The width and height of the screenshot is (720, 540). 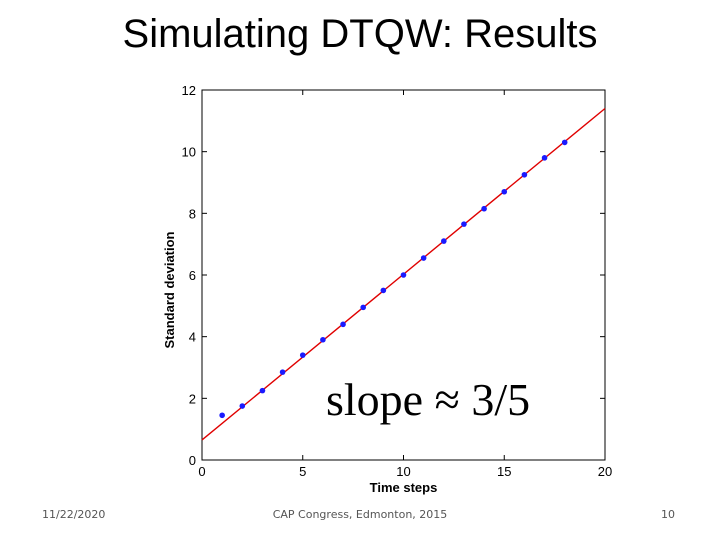 What do you see at coordinates (404, 487) in the screenshot?
I see `x-axis-label: Time steps` at bounding box center [404, 487].